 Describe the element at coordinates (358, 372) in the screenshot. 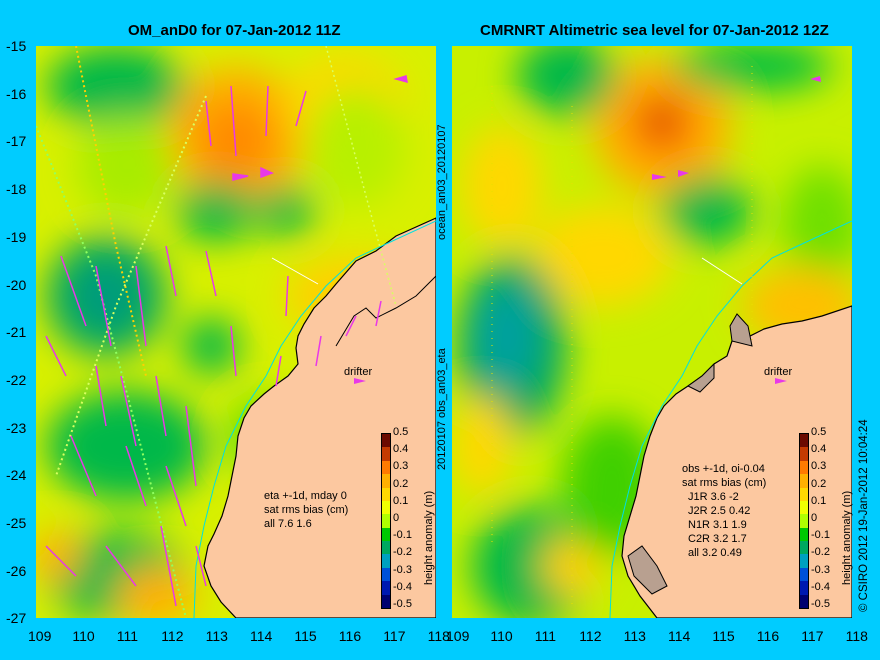

I see `left-drifter-label: drifter` at that location.